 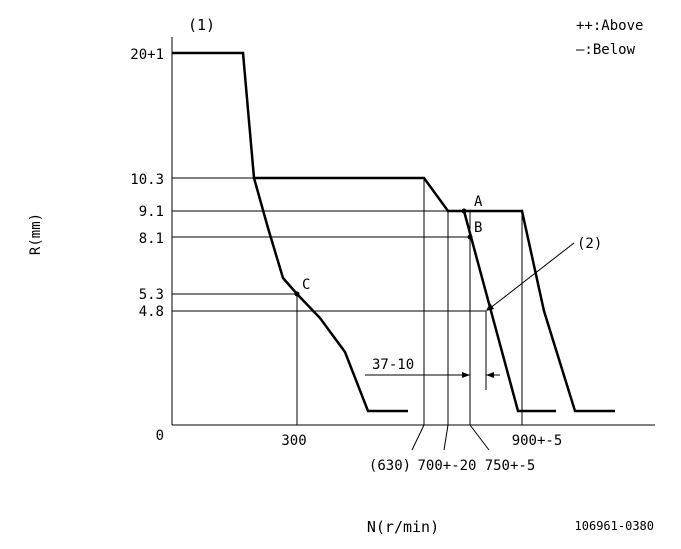 What do you see at coordinates (393, 365) in the screenshot?
I see `gap-label: 37-10` at bounding box center [393, 365].